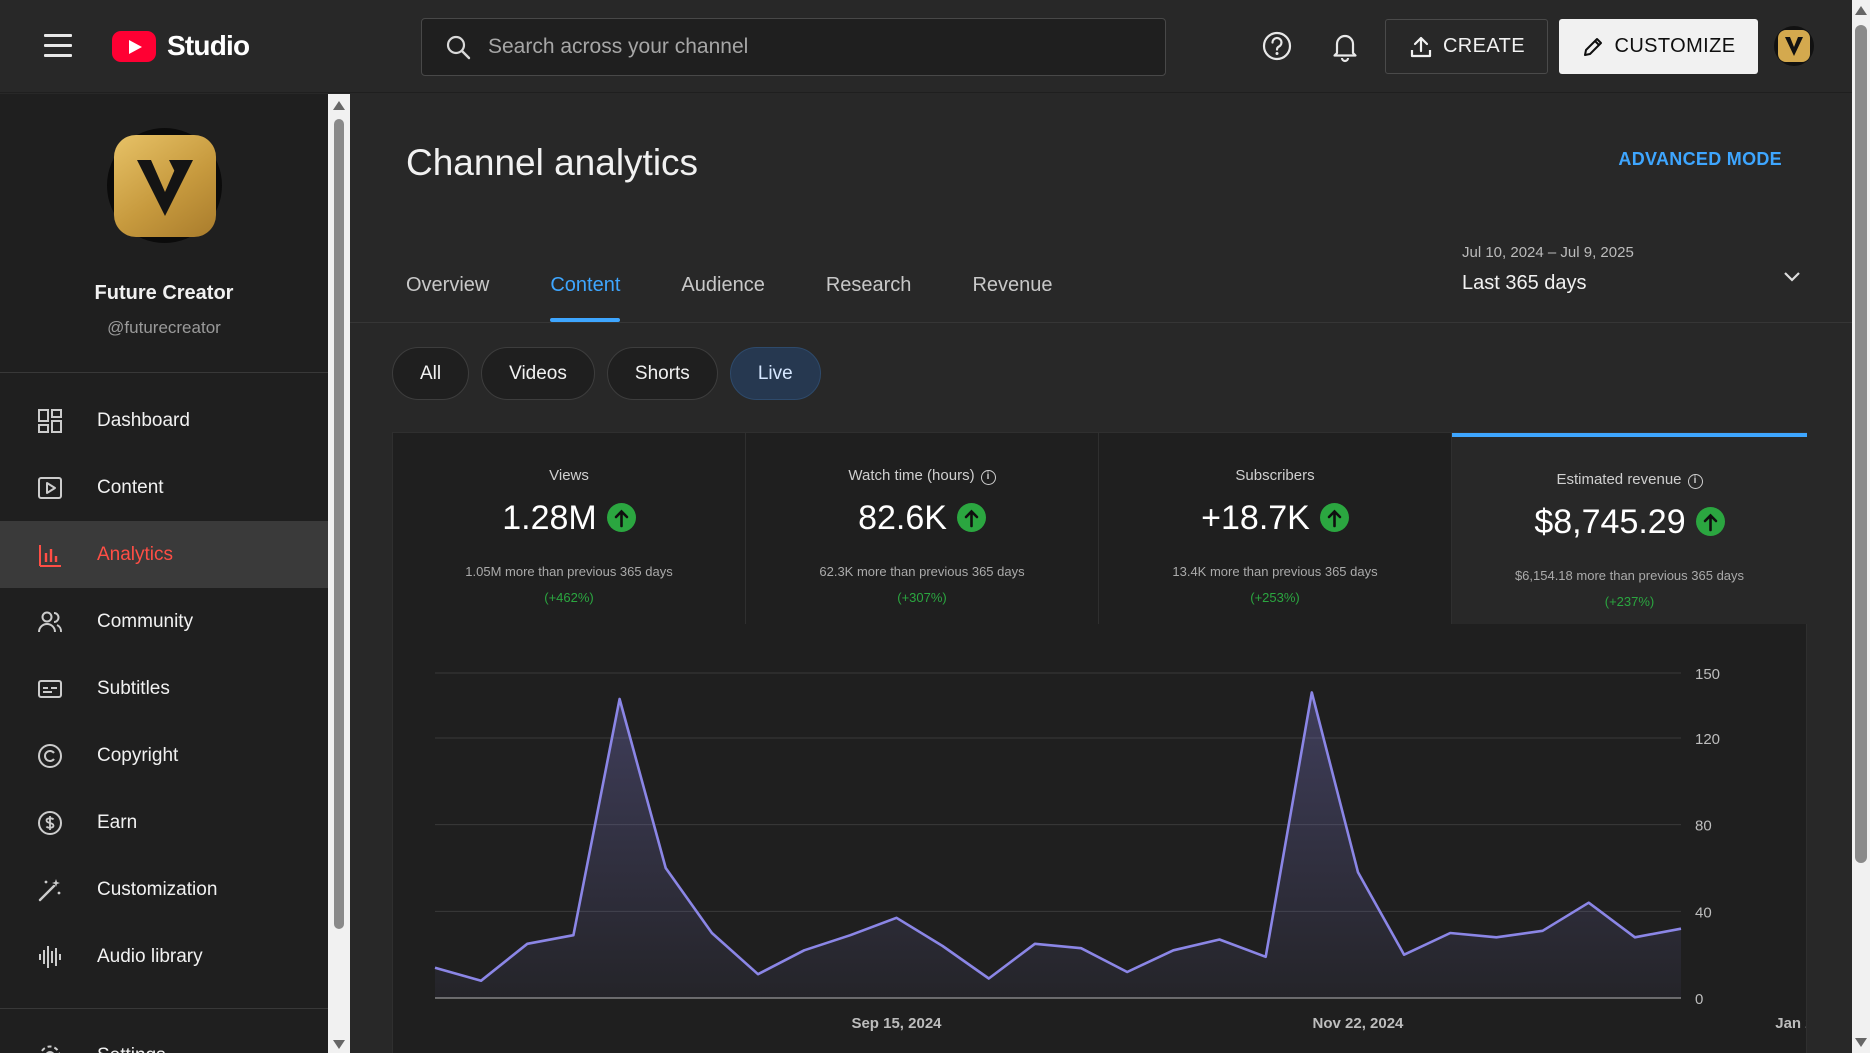 The image size is (1870, 1053). I want to click on sidebar-item-customization: Customization, so click(164, 889).